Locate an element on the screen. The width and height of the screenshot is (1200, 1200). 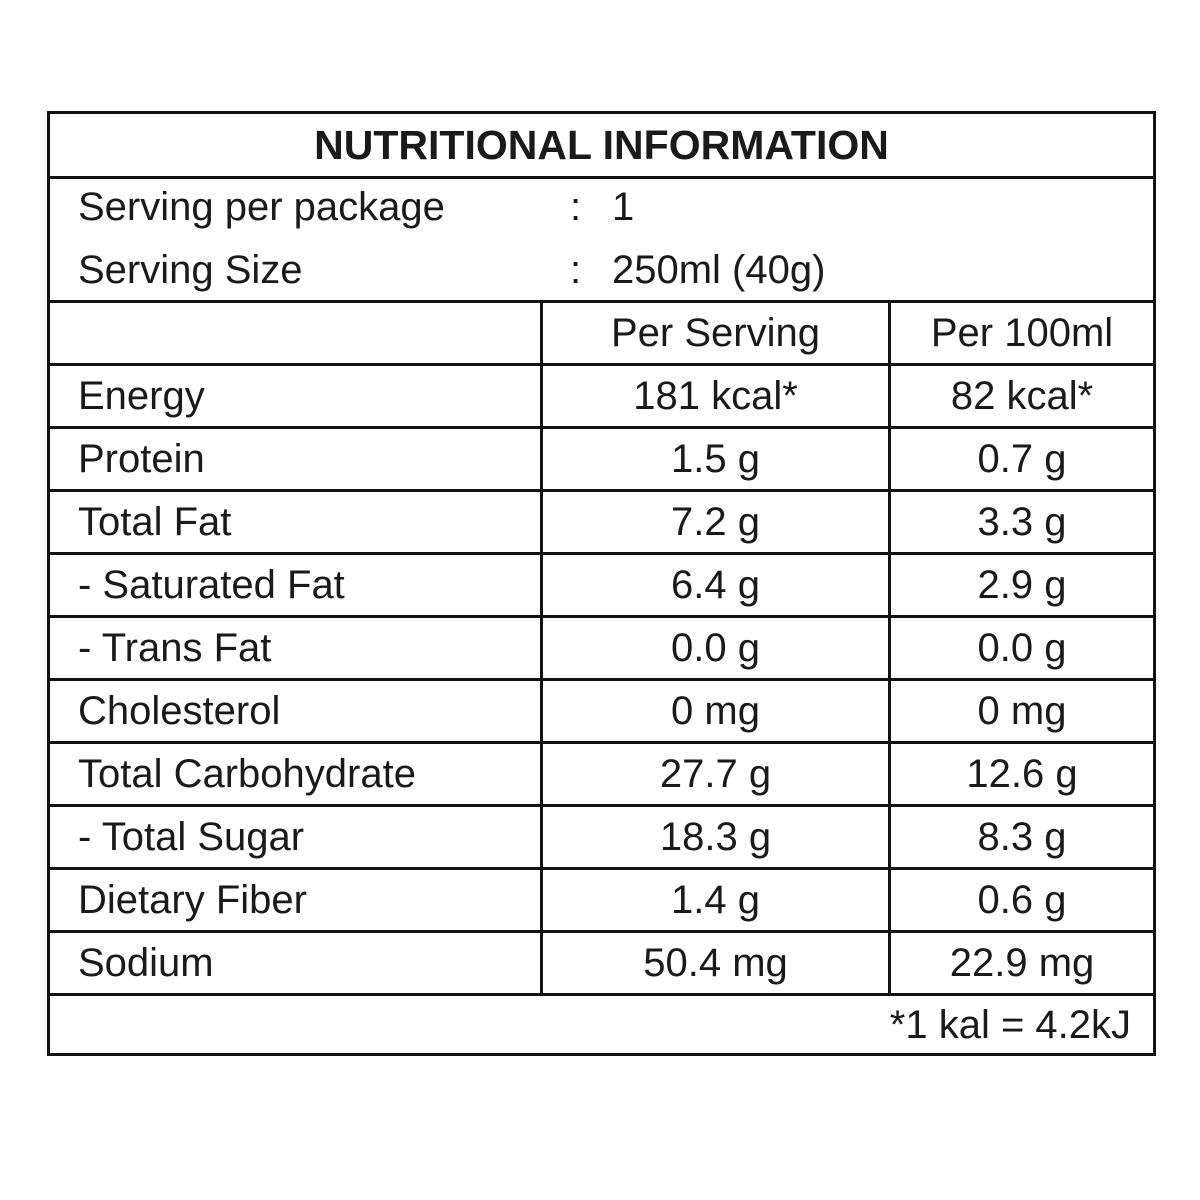
nutrient-value: 0.6 g is located at coordinates (1022, 900).